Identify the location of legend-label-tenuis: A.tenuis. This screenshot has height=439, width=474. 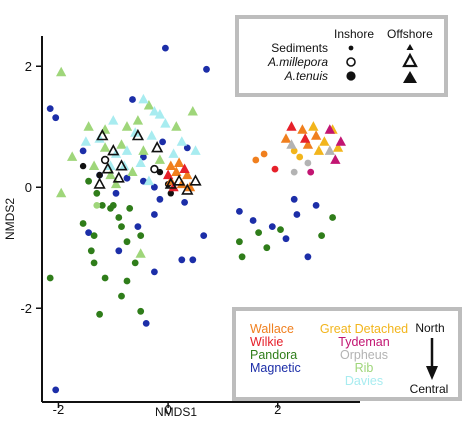
(306, 76).